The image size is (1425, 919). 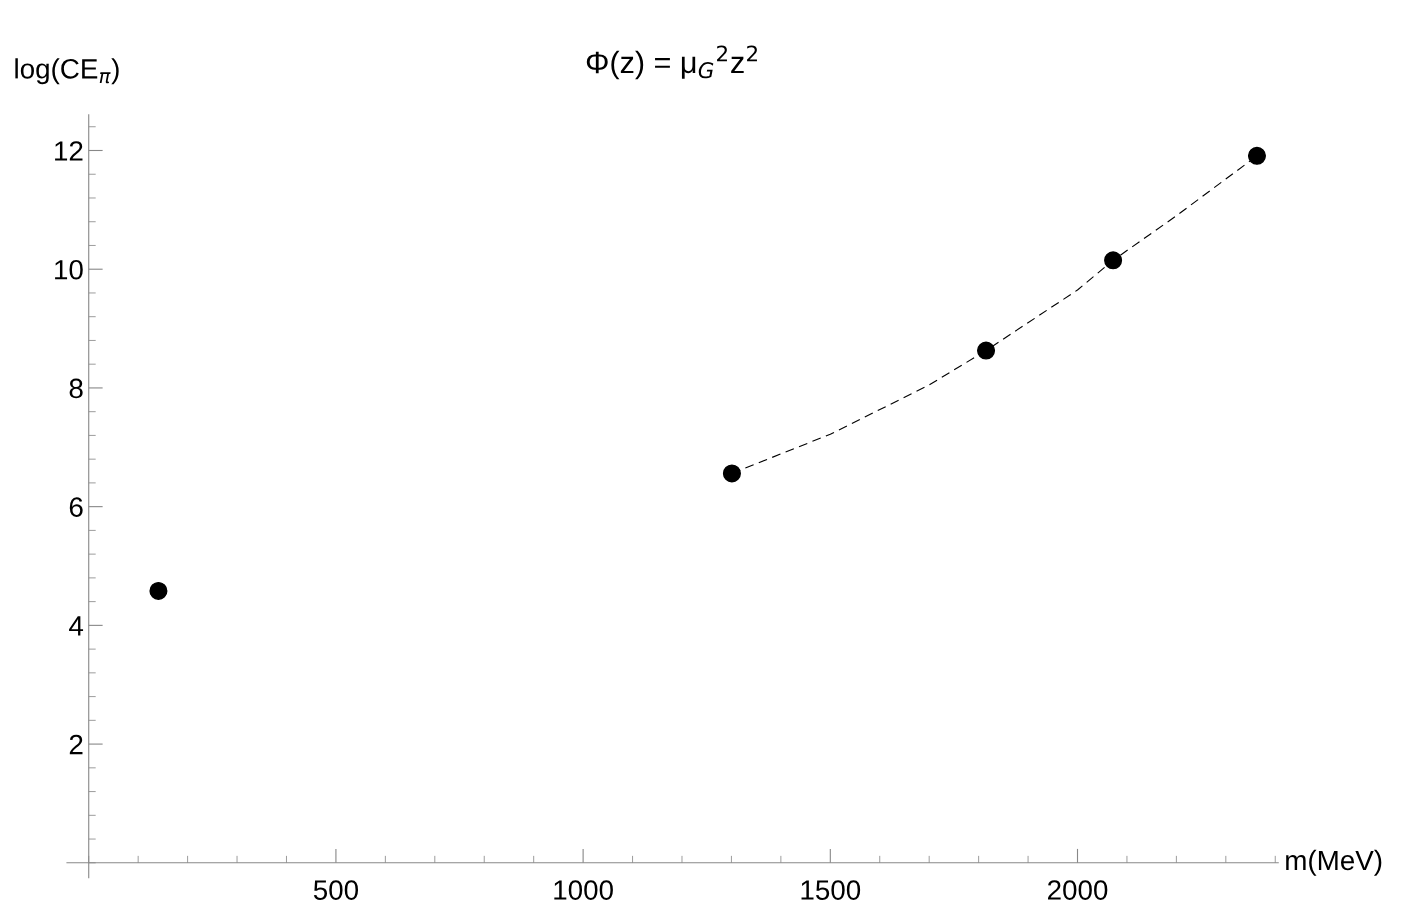 I want to click on x-tick-label: 1500, so click(x=831, y=890).